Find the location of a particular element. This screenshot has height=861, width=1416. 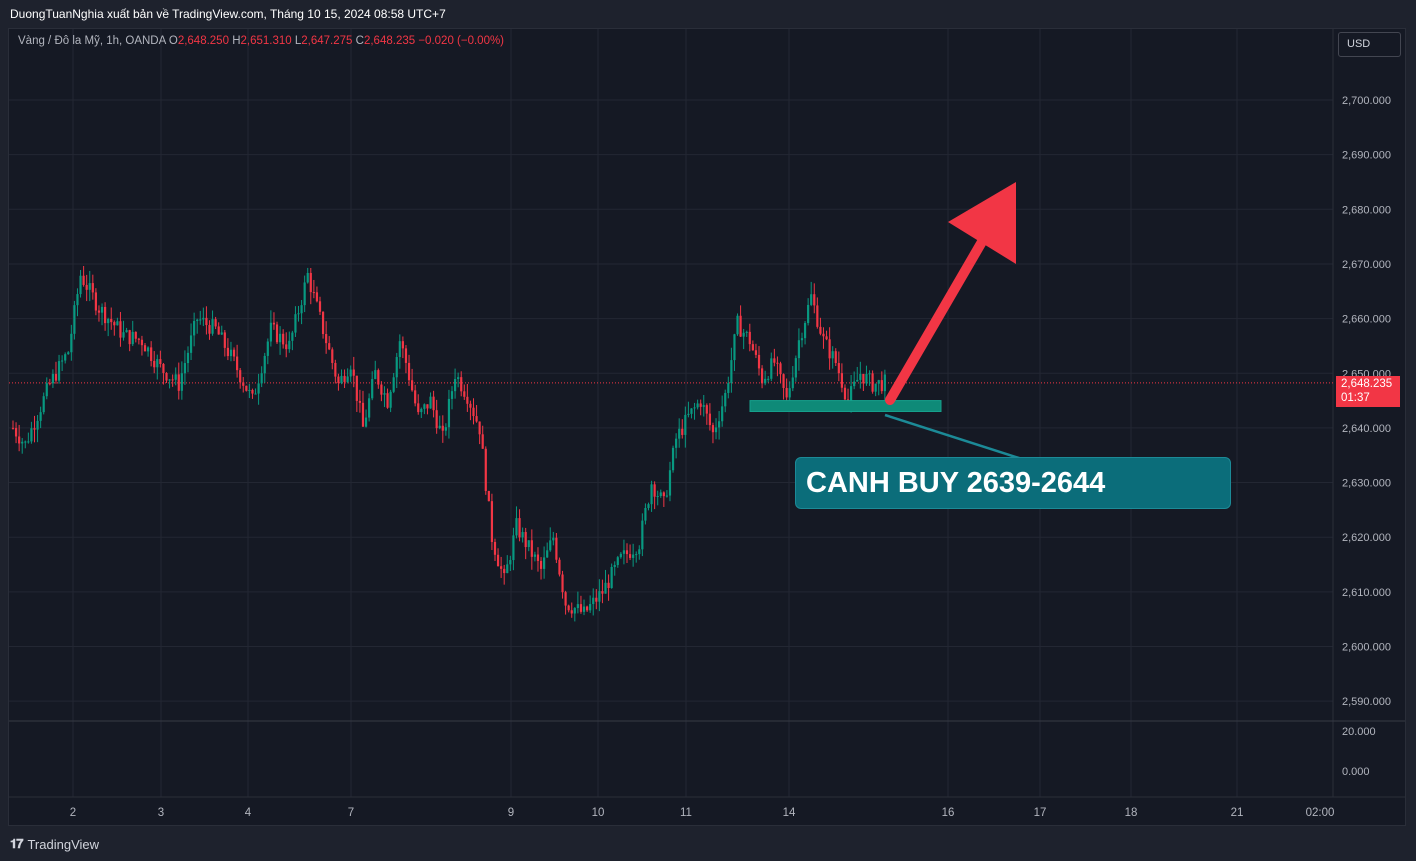

buy-annotation-label: CANH BUY 2639-2644 is located at coordinates (1013, 483).